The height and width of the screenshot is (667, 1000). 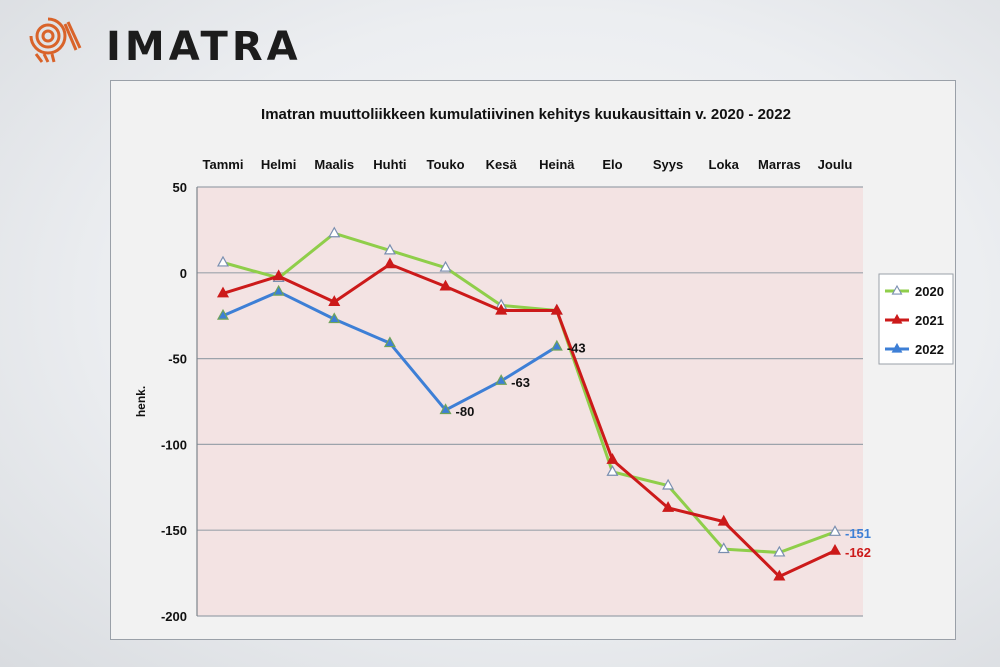 I want to click on x-tick-label: Maalis, so click(x=334, y=164).